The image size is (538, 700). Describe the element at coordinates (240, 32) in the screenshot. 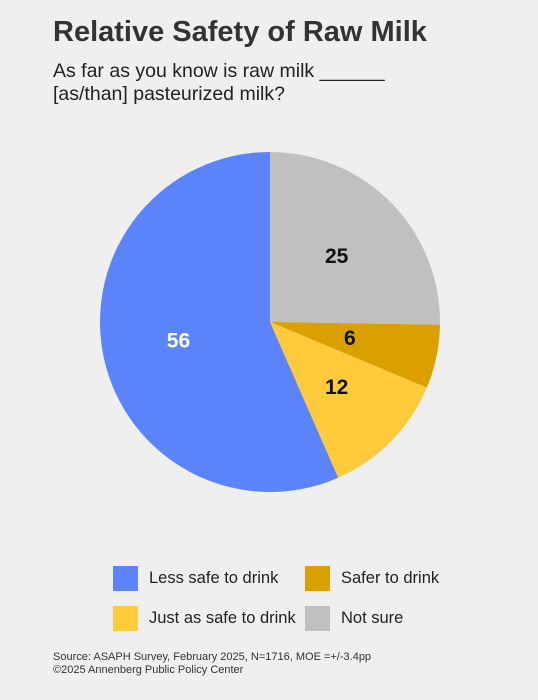

I see `chart-title: Relative Safety of Raw Milk` at that location.